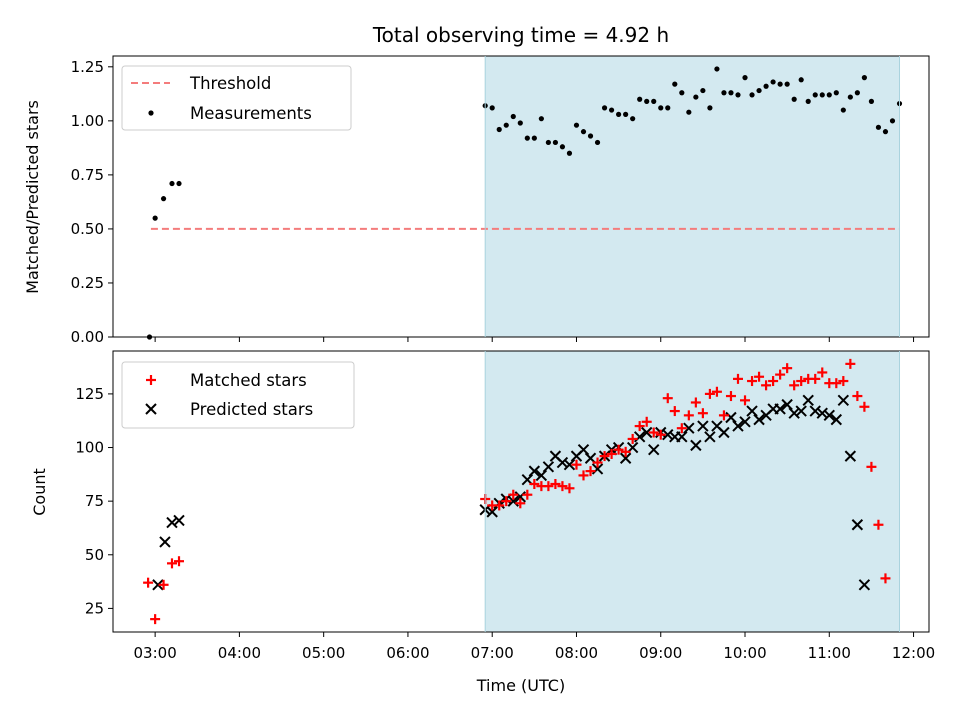 The height and width of the screenshot is (720, 960). I want to click on x-tick-label: 11:00, so click(829, 653).